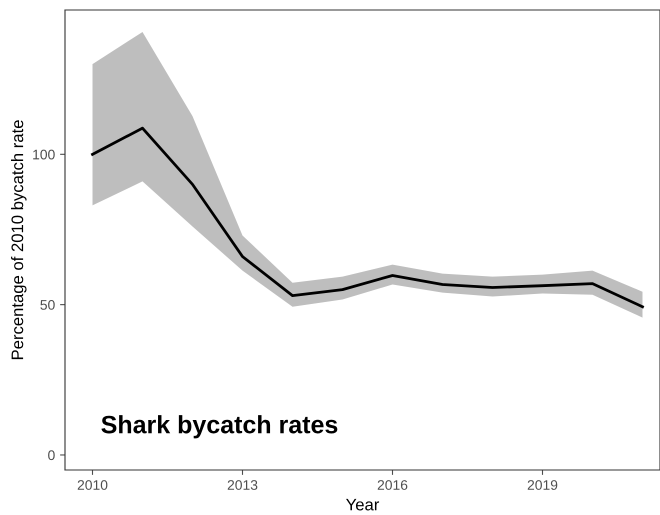 This screenshot has width=660, height=515. What do you see at coordinates (393, 485) in the screenshot?
I see `x-tick-label: 2016` at bounding box center [393, 485].